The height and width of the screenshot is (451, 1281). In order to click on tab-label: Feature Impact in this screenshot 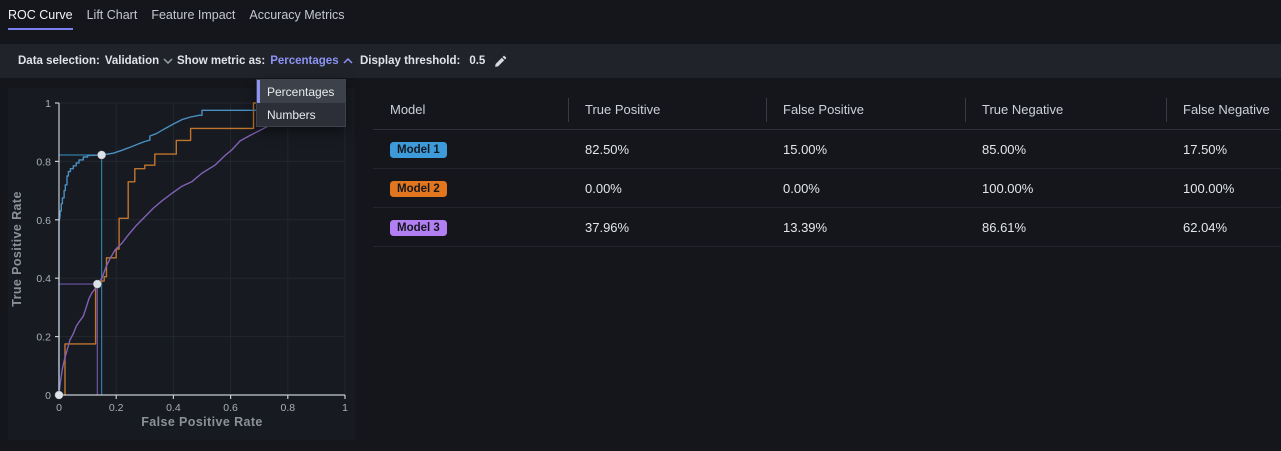, I will do `click(193, 14)`.